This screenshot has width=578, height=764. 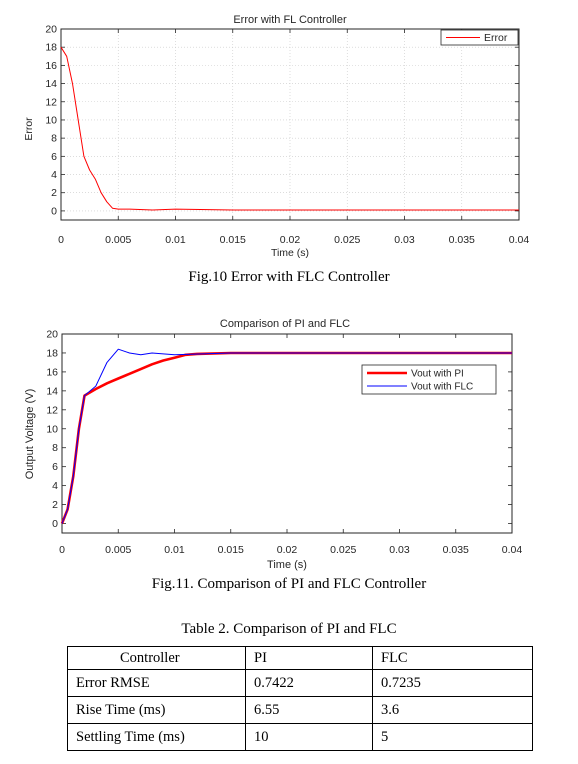 I want to click on chart-title: Comparison of PI and FLC, so click(x=285, y=324).